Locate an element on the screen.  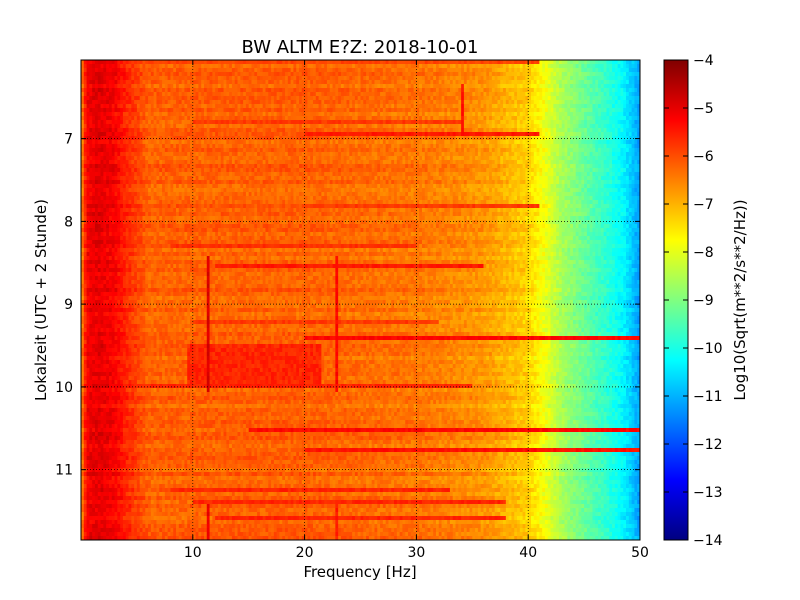
chart-title: BW ALTM E?Z: 2018-10-01 is located at coordinates (360, 47).